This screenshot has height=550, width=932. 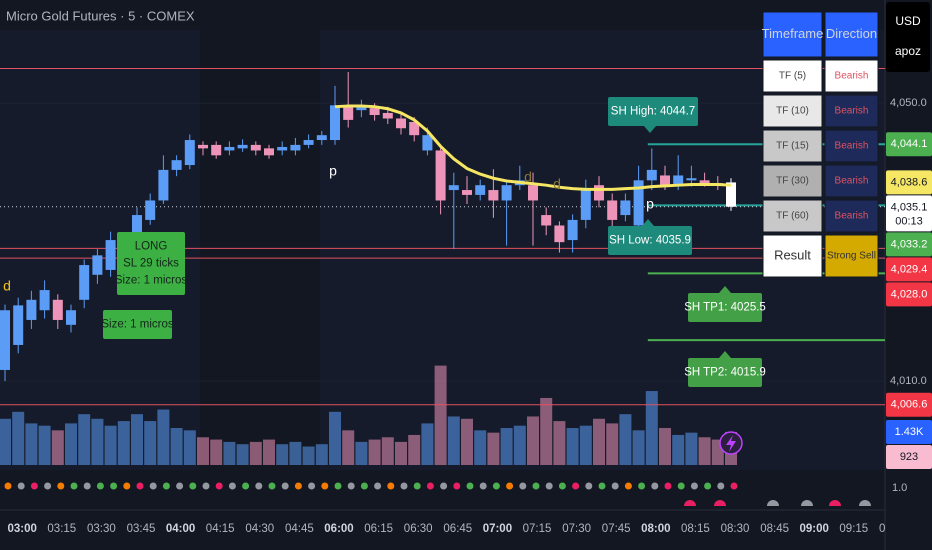 I want to click on account: apoz, so click(x=908, y=51).